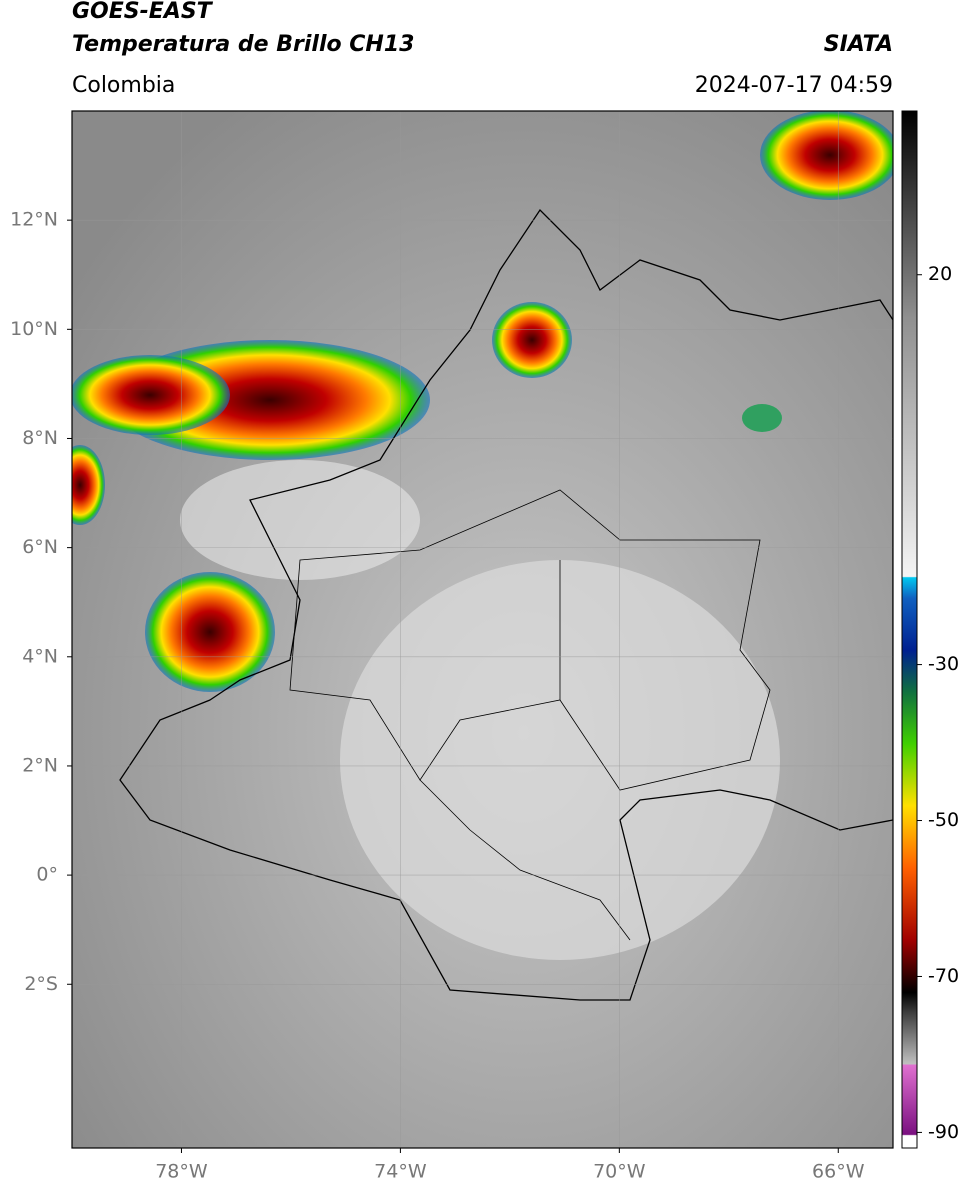  Describe the element at coordinates (943, 1132) in the screenshot. I see `colorbar-tick-label: -90` at that location.